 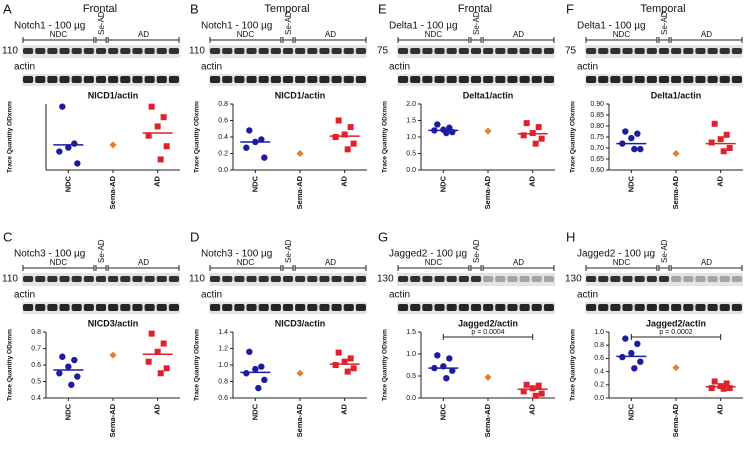 I want to click on plot-title: NICD1/actin, so click(x=113, y=95).